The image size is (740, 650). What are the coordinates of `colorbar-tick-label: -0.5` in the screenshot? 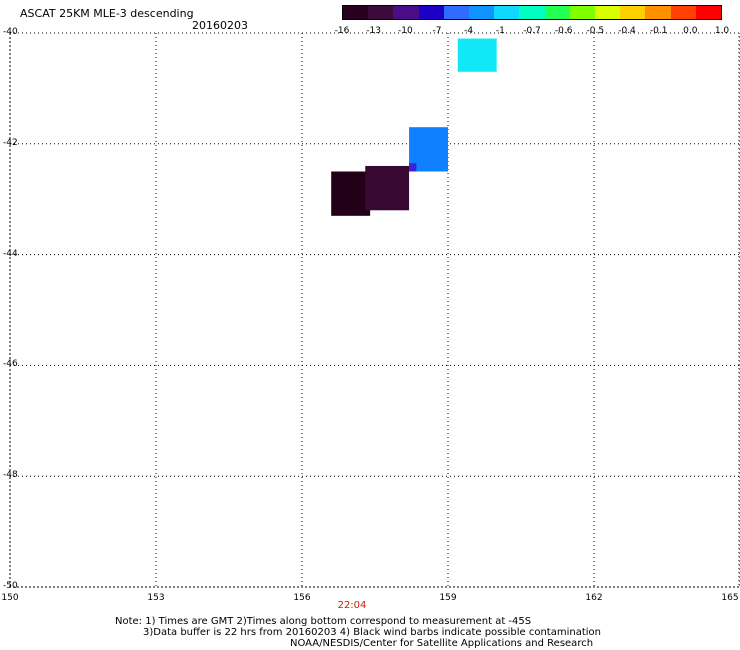 It's located at (595, 31).